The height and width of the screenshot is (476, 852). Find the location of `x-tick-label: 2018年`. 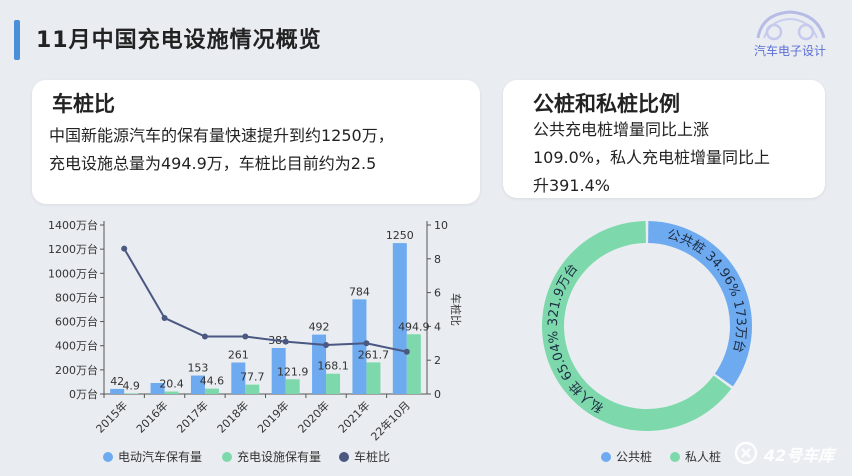

x-tick-label: 2018年 is located at coordinates (232, 416).